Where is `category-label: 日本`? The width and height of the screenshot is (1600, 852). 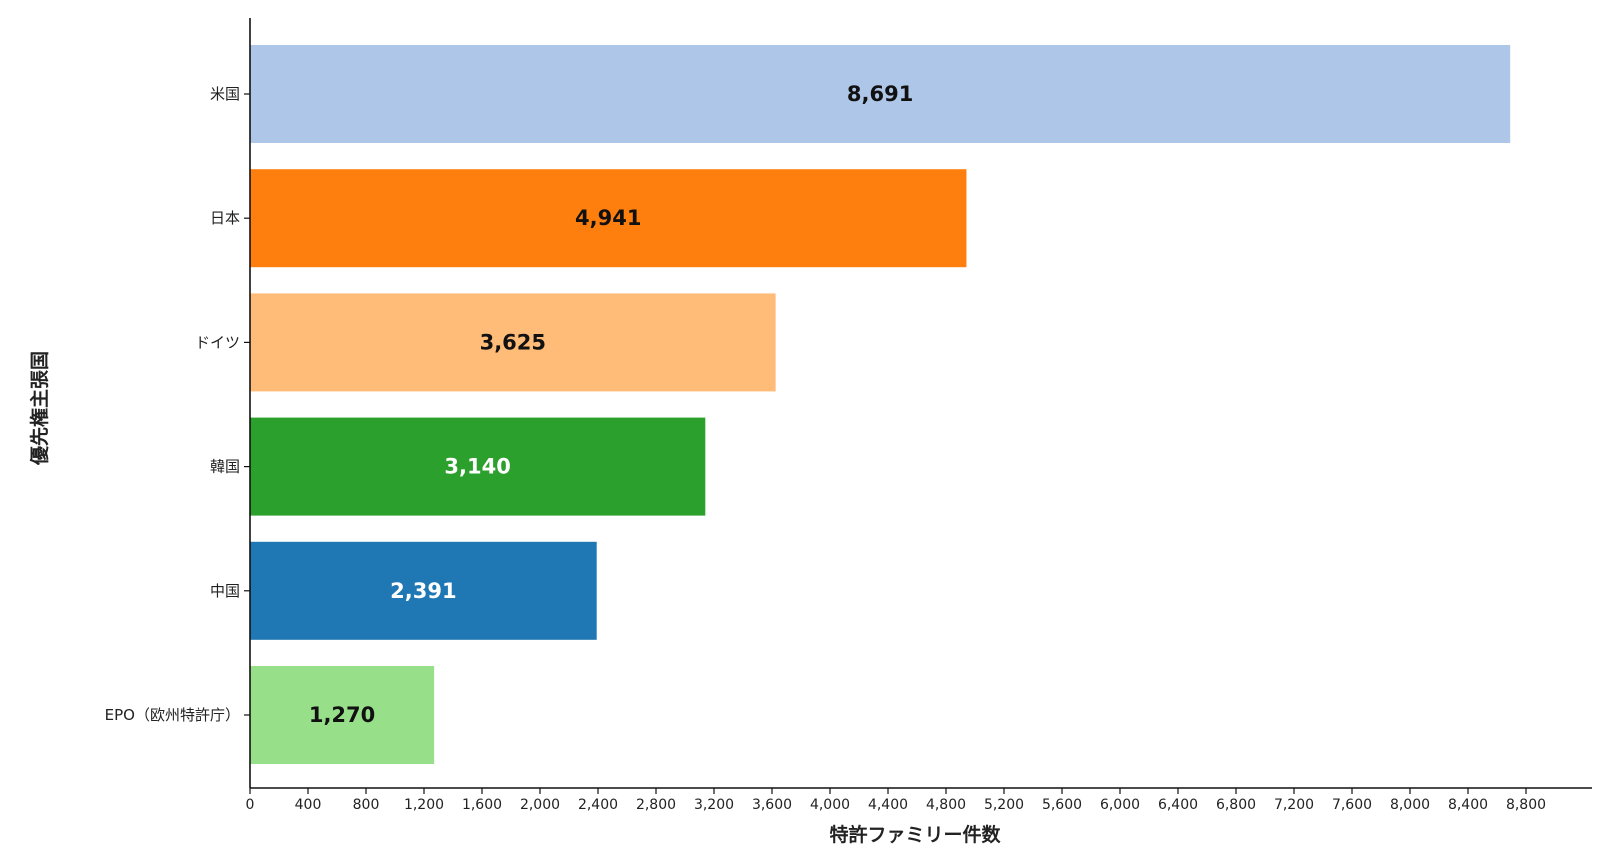
category-label: 日本 is located at coordinates (225, 218).